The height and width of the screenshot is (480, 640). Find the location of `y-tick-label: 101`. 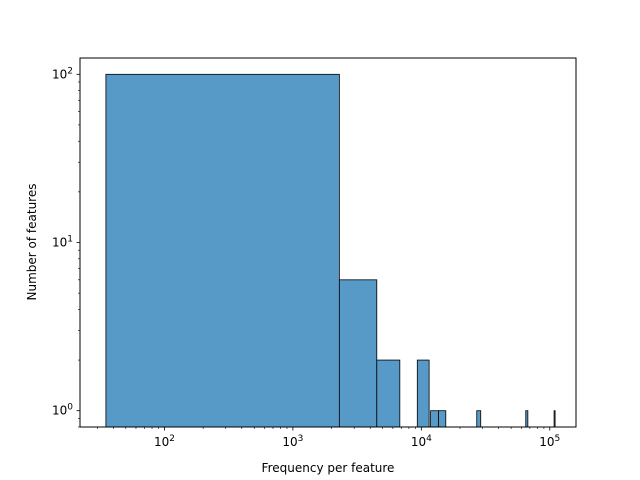

y-tick-label: 101 is located at coordinates (62, 242).